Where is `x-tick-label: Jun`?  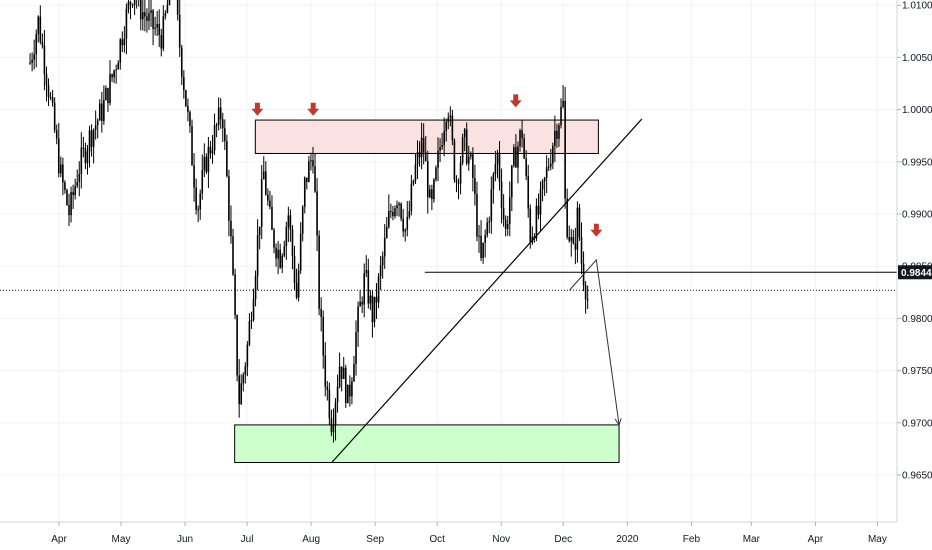
x-tick-label: Jun is located at coordinates (185, 539).